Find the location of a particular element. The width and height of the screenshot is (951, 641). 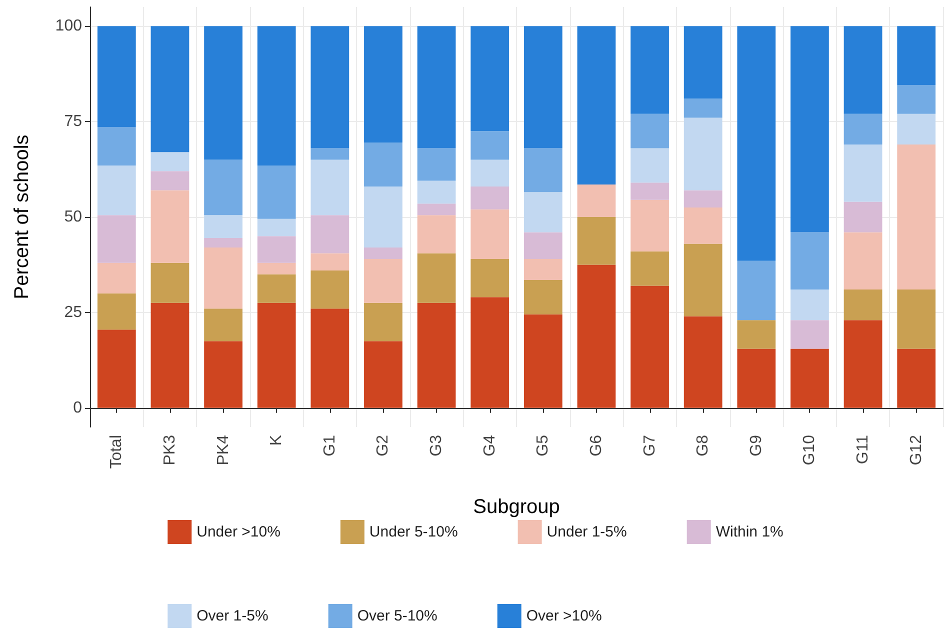

y-tick-label: 0 is located at coordinates (77, 407).